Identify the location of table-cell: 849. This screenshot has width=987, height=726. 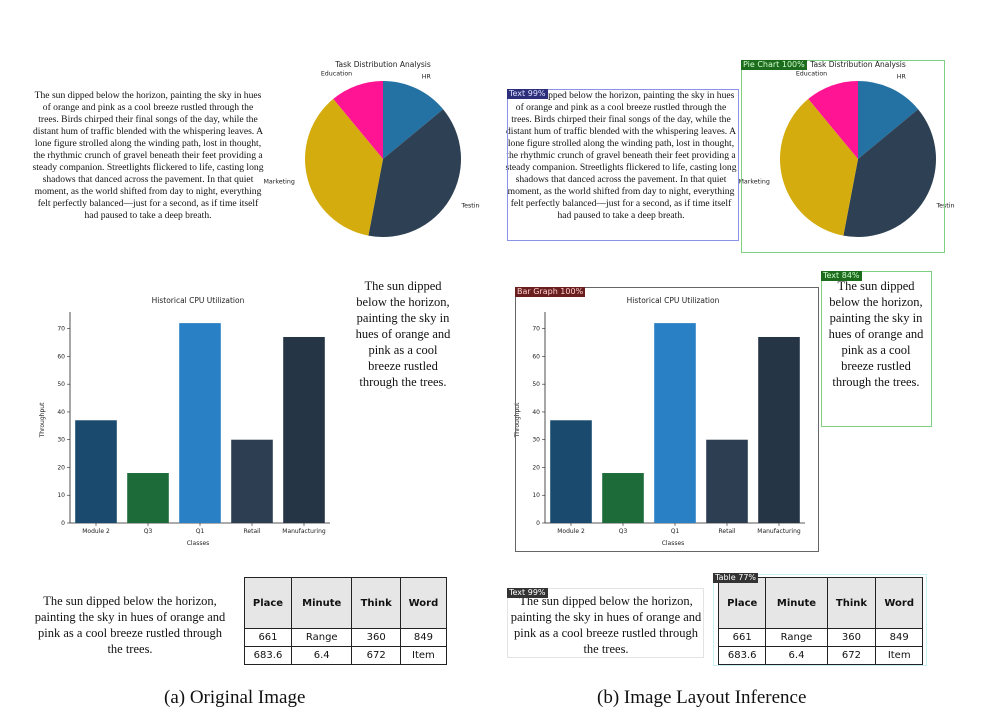
(423, 637).